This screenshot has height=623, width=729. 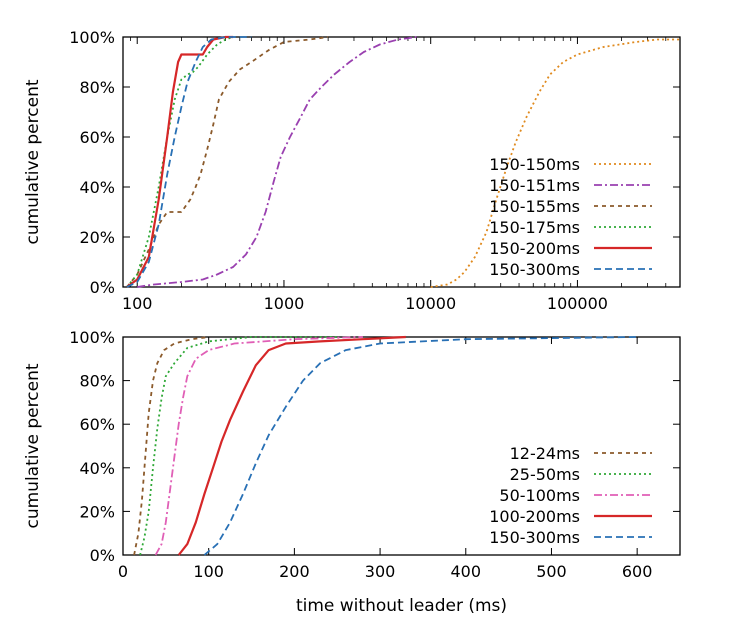 I want to click on x-tick-label: 10000, so click(x=430, y=303).